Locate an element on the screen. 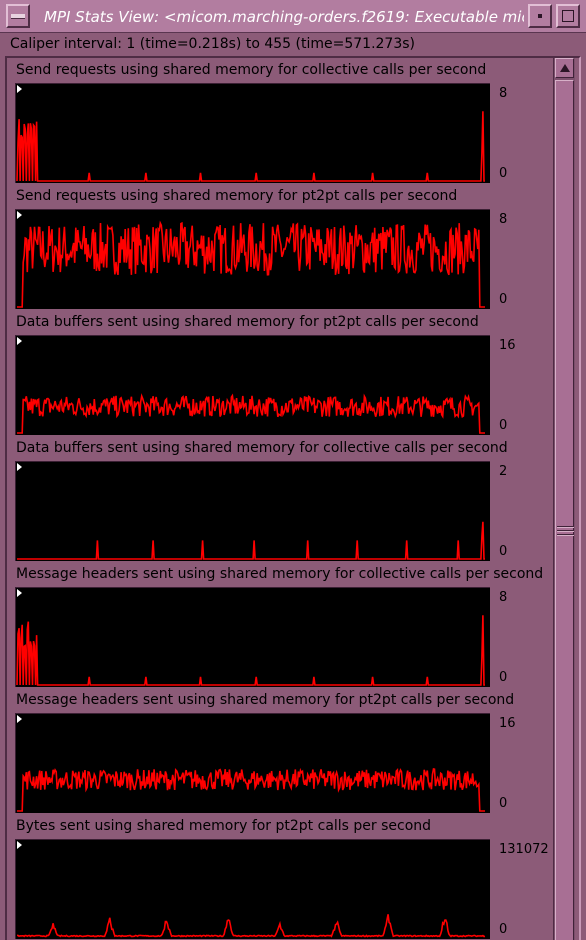 Image resolution: width=586 pixels, height=940 pixels. minimize-icon is located at coordinates (540, 16).